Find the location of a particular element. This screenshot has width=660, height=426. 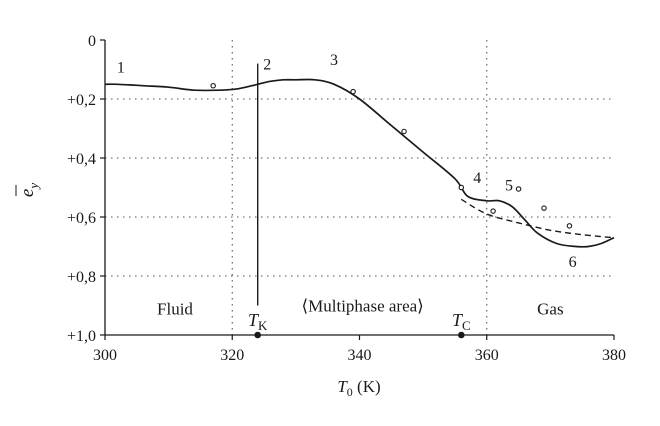

y-tick-label: +0,2 is located at coordinates (81, 100).